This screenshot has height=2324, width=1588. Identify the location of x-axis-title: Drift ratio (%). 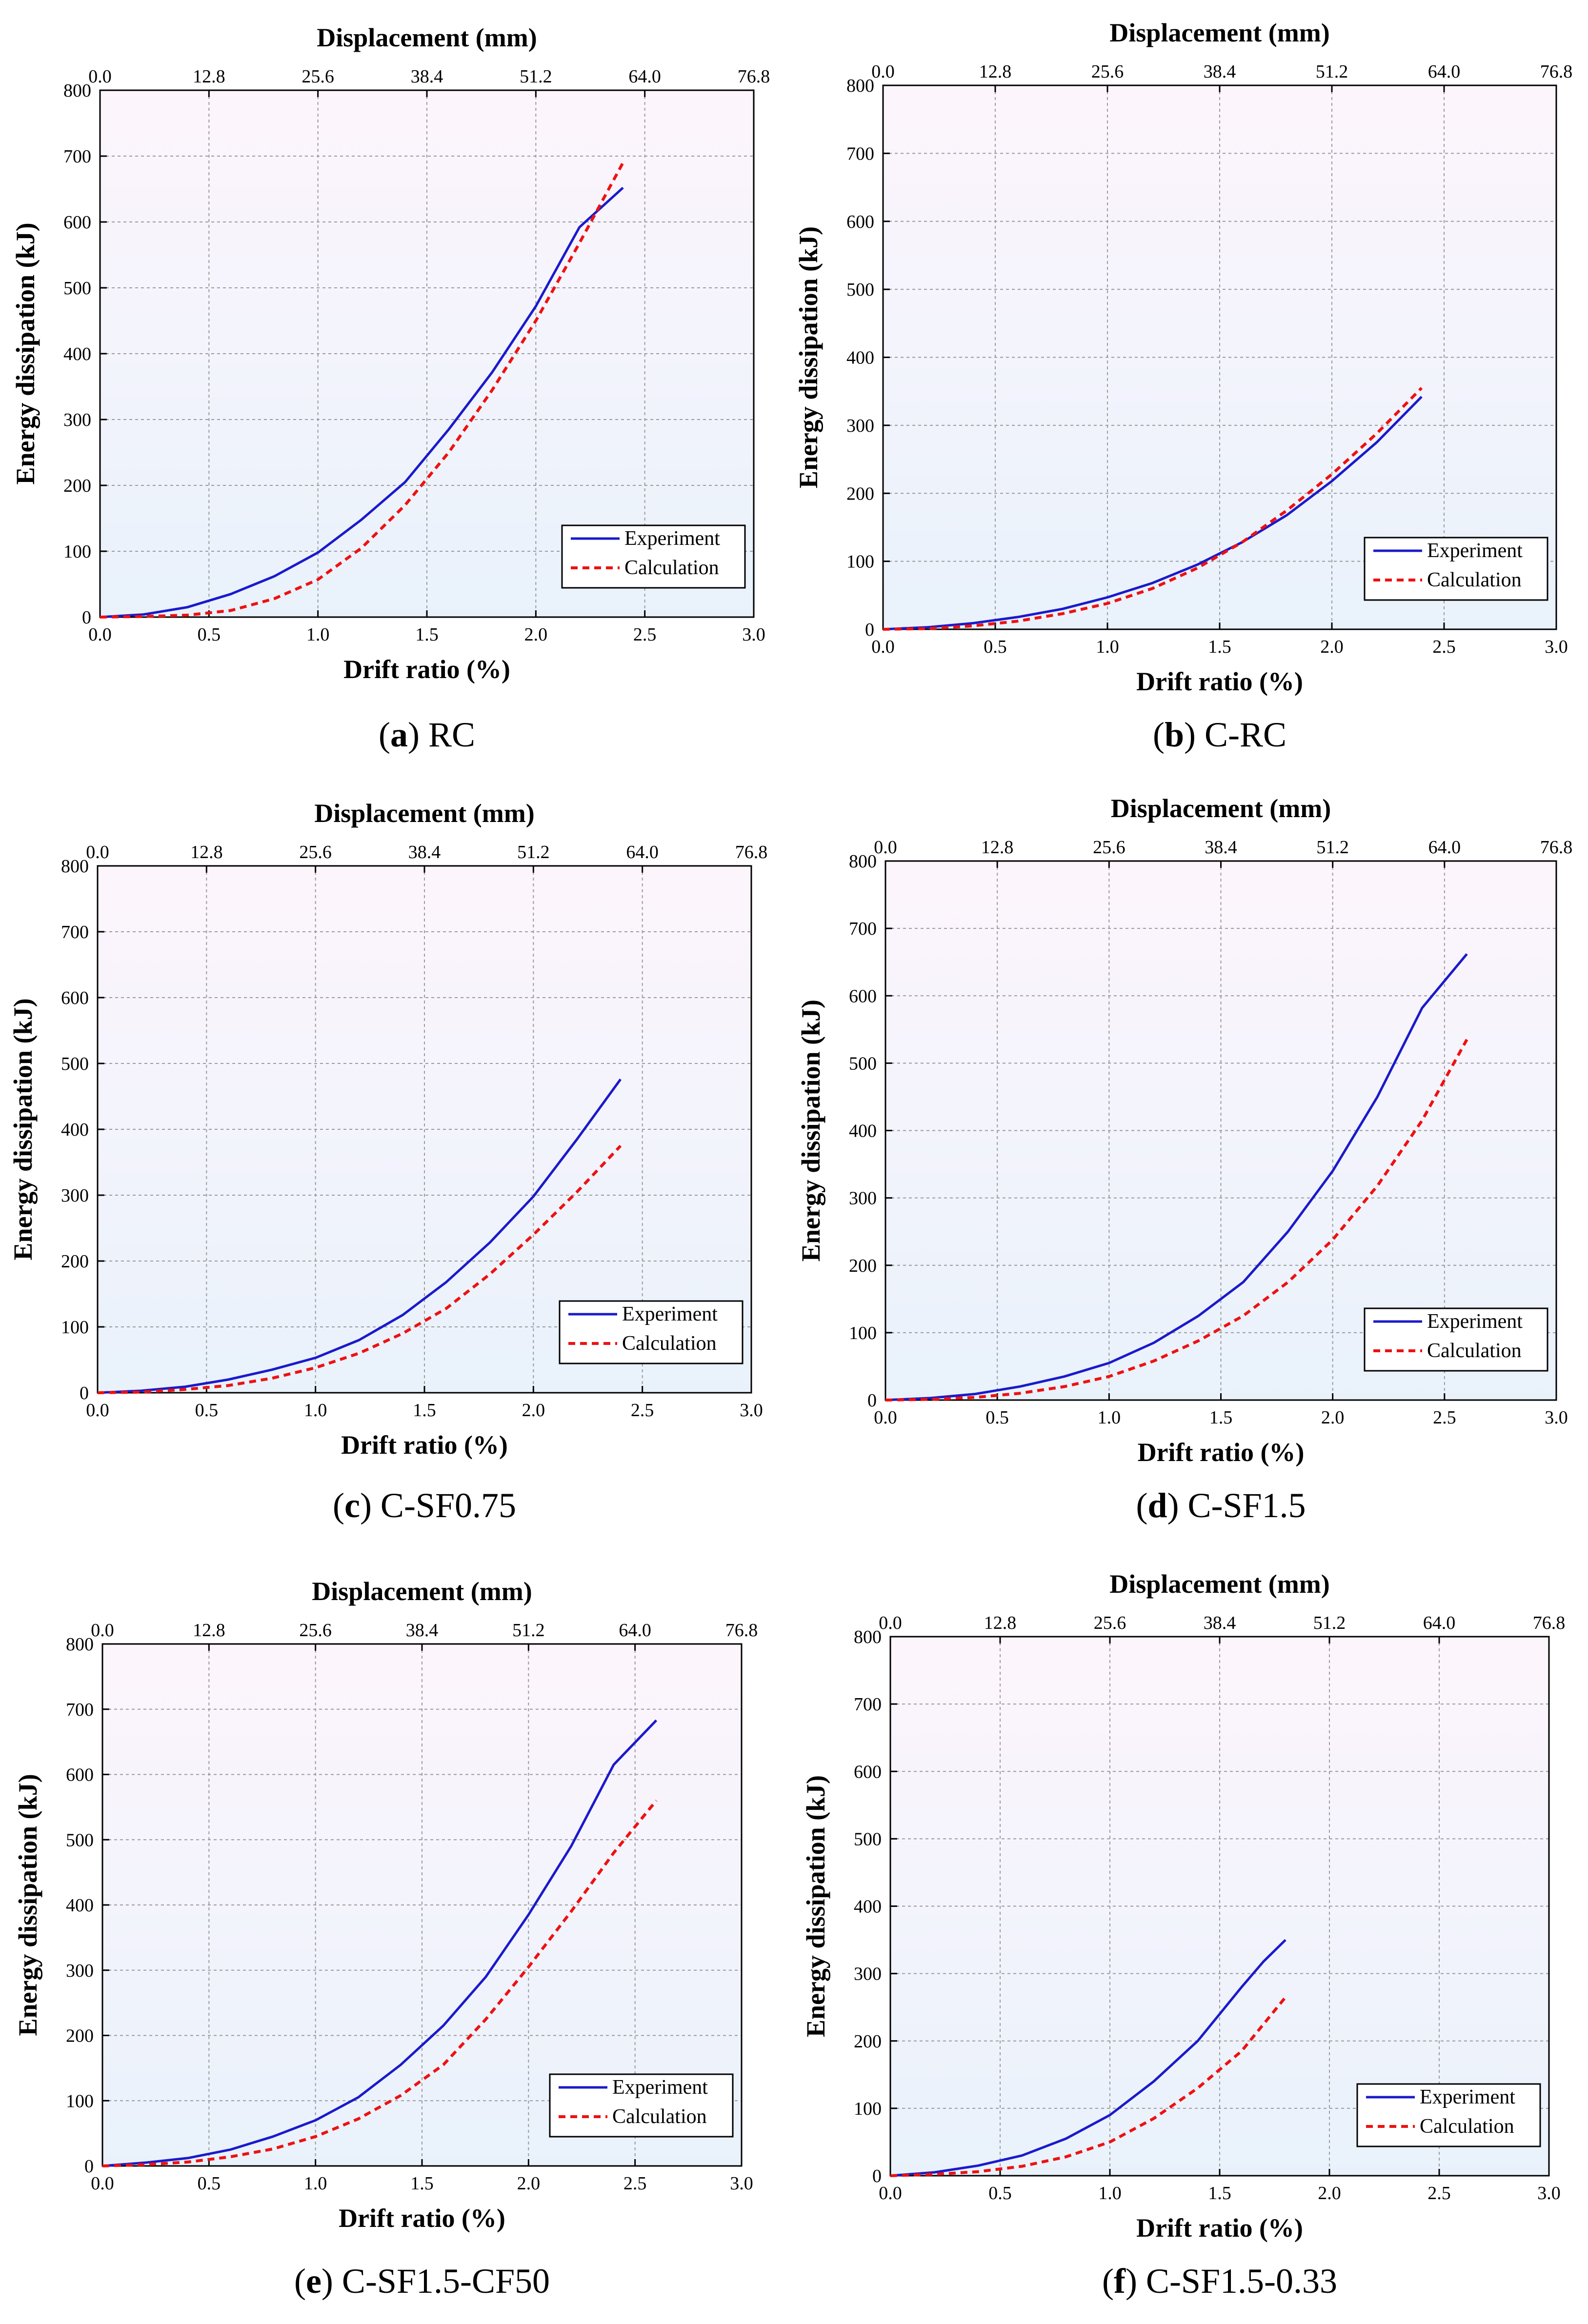
(426, 669).